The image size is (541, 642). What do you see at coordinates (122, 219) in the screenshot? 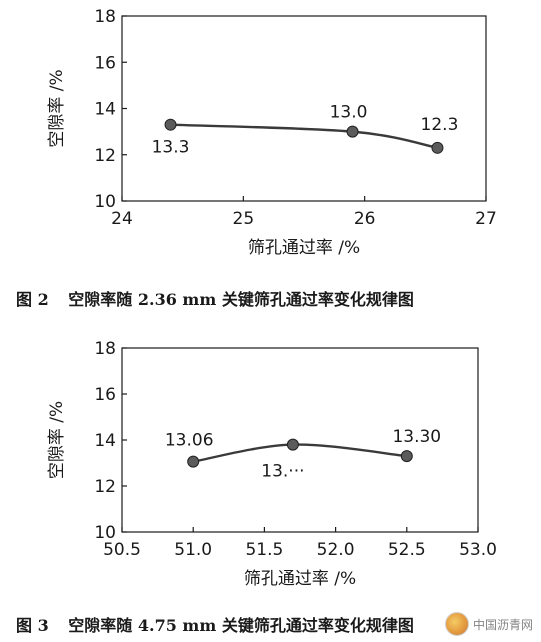
I see `x-tick-label: 24` at bounding box center [122, 219].